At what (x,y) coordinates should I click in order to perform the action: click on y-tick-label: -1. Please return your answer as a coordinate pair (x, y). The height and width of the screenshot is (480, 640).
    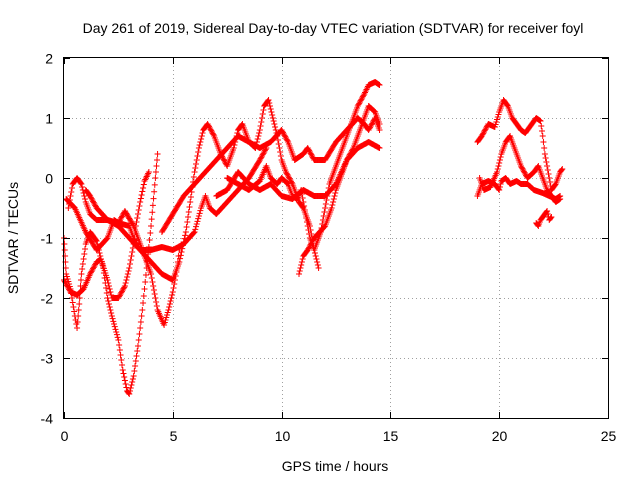
    Looking at the image, I should click on (47, 239).